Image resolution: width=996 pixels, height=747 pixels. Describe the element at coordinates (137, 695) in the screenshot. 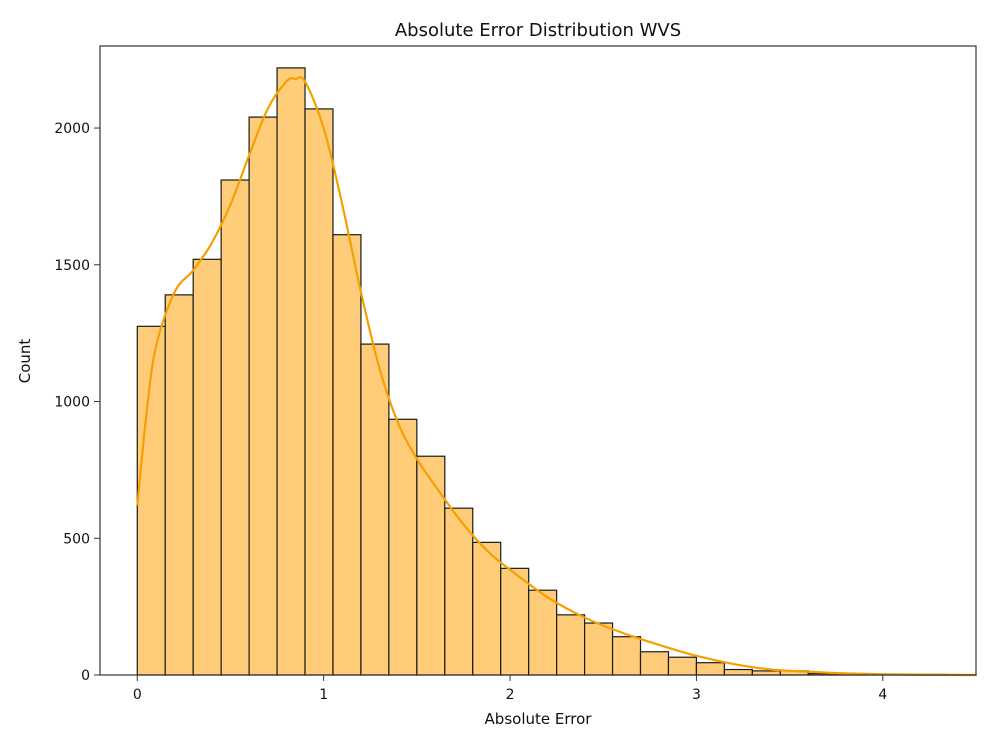

I see `x-tick-label: 0` at that location.